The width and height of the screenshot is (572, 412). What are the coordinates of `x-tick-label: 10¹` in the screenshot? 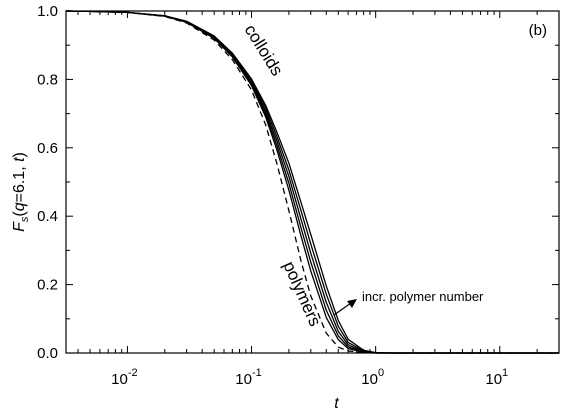 It's located at (496, 377).